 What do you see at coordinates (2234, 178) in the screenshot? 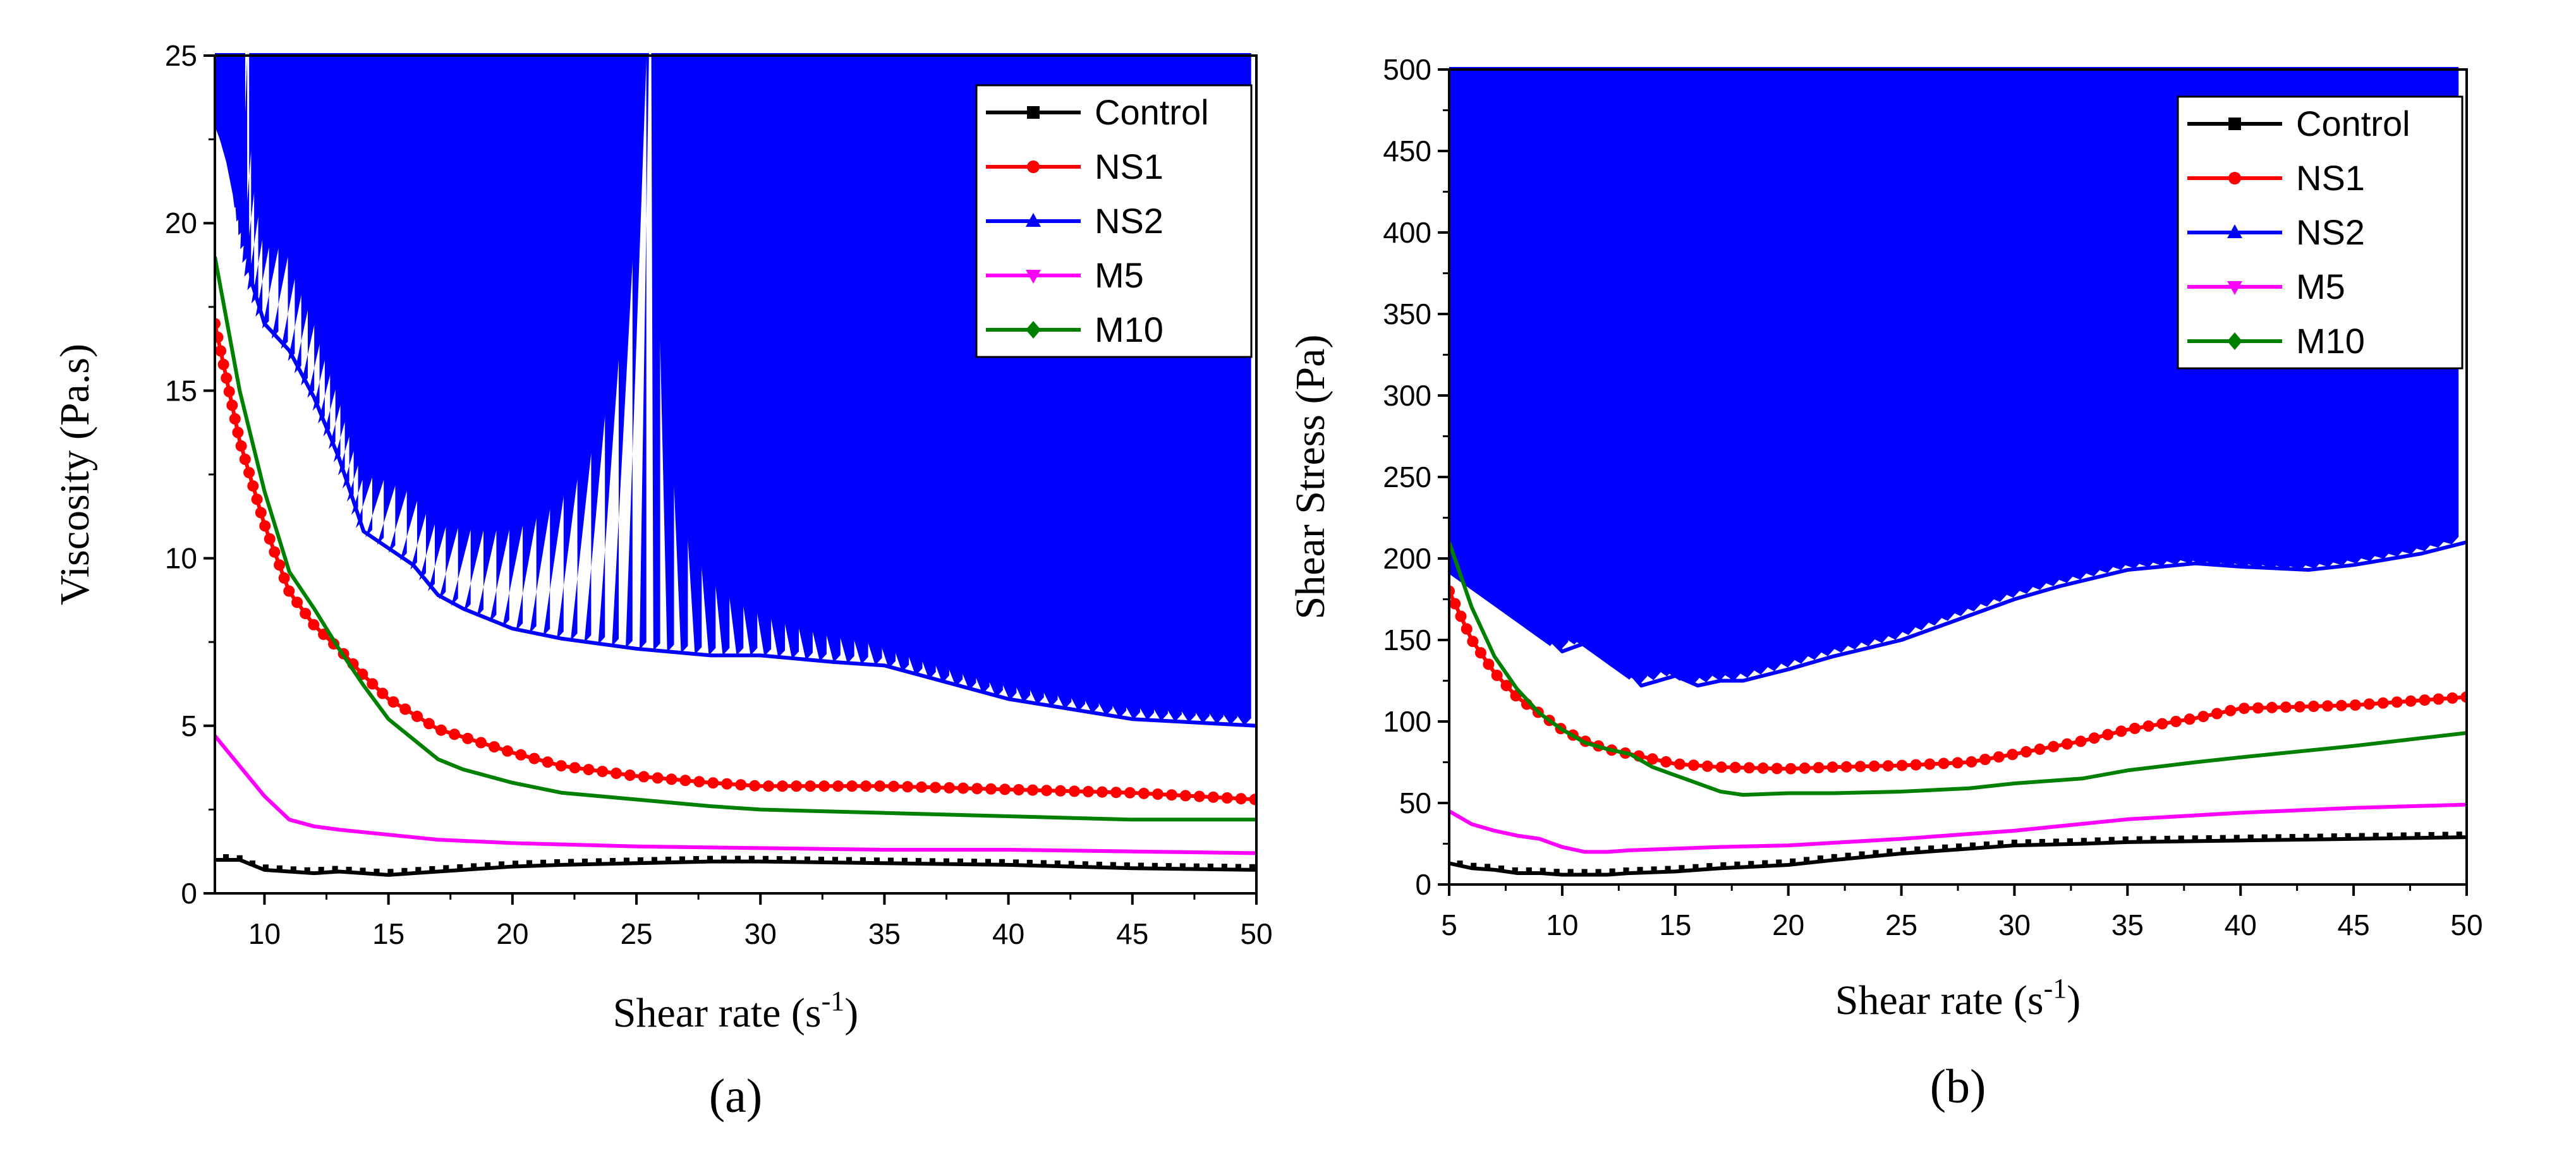
I see `b-legend-ns1-marker` at bounding box center [2234, 178].